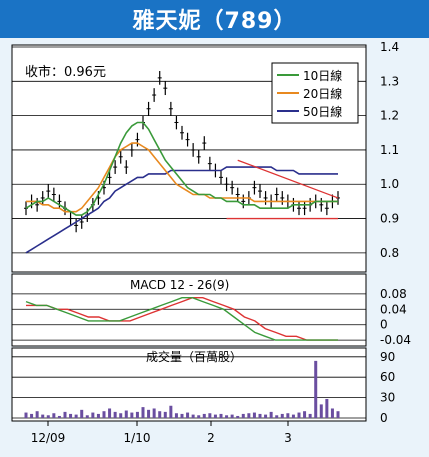 This screenshot has width=429, height=457. I want to click on macd-tick-label: 0, so click(384, 325).